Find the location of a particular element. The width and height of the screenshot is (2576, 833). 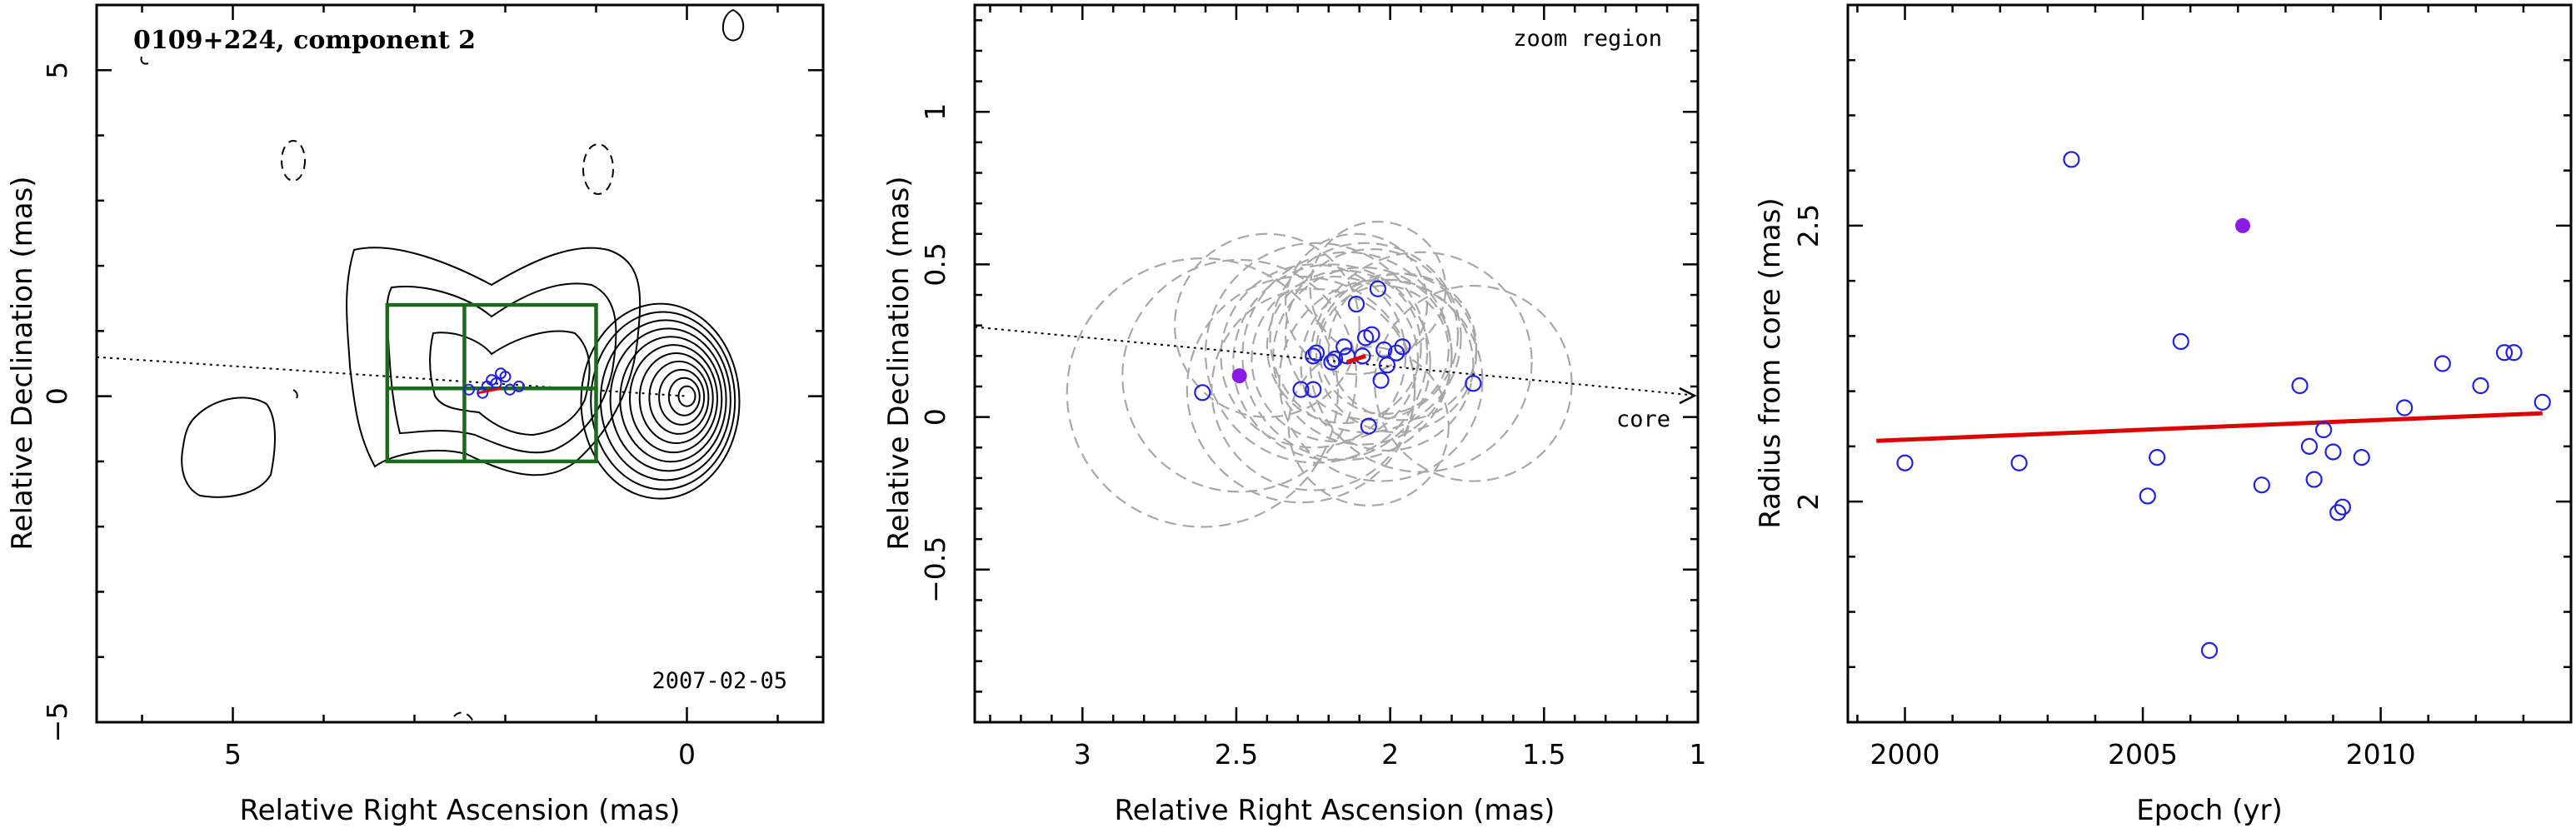

y-tick-label: 1 is located at coordinates (935, 112).